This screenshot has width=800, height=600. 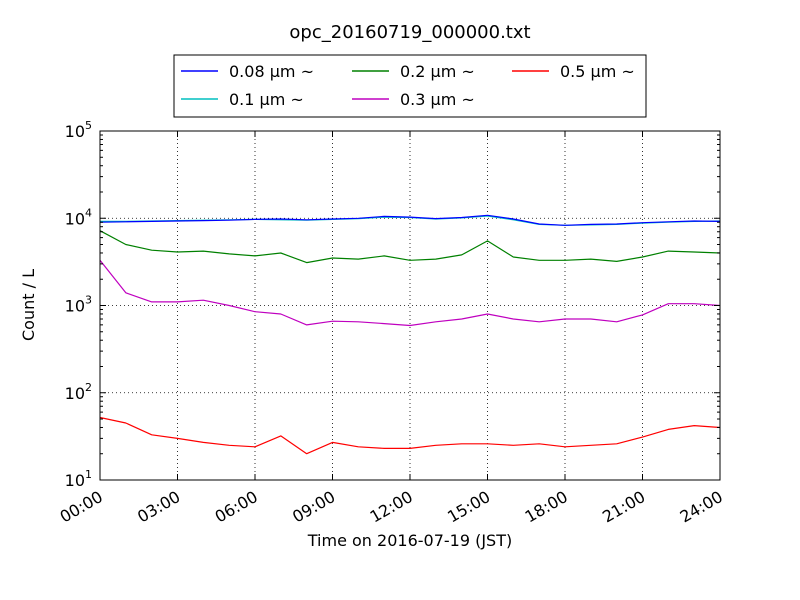 I want to click on legend-label: 0.08 μm ~, so click(x=271, y=71).